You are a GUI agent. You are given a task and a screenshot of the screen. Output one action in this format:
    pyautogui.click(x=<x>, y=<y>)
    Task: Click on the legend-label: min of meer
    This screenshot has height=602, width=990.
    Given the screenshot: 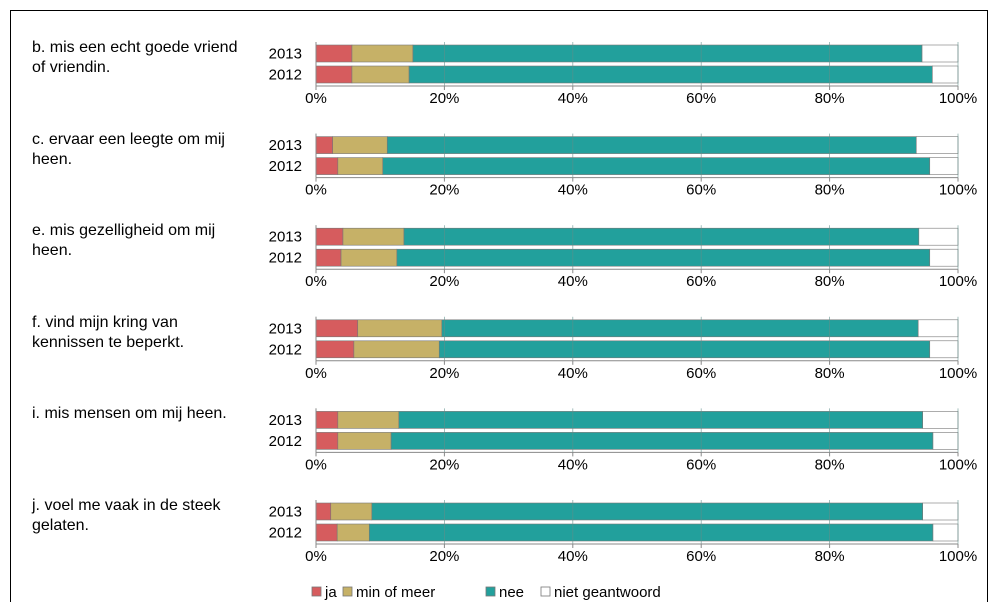 What is the action you would take?
    pyautogui.click(x=395, y=592)
    